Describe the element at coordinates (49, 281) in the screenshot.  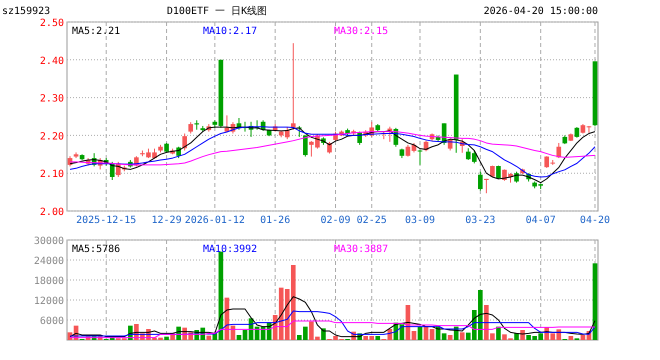
I see `y-tick-label: 18000` at that location.